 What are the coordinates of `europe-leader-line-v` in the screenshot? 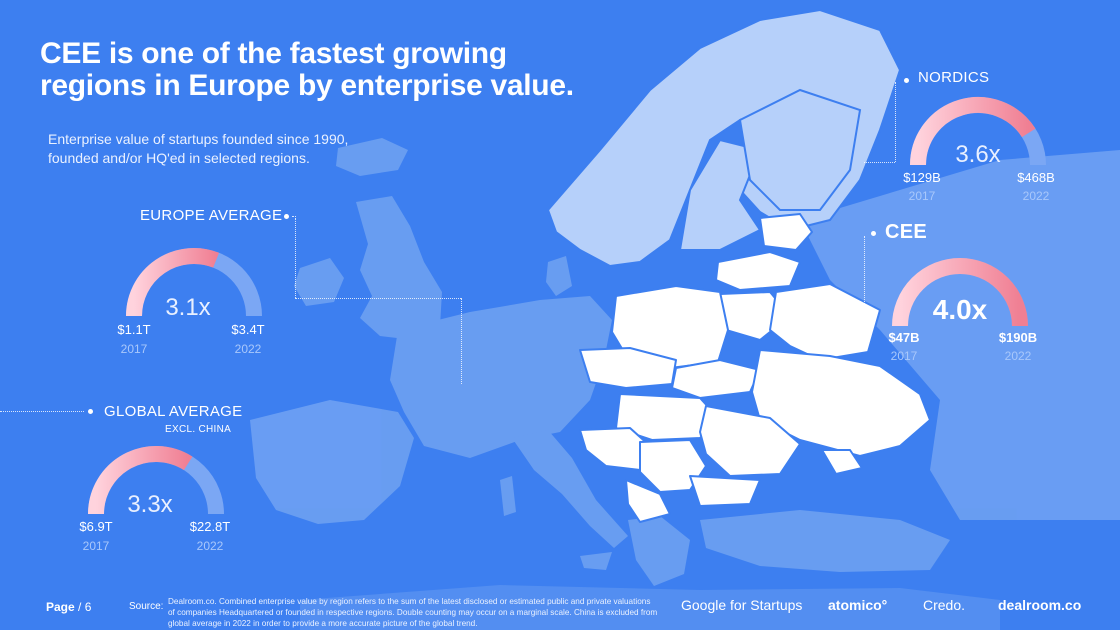 It's located at (295, 258).